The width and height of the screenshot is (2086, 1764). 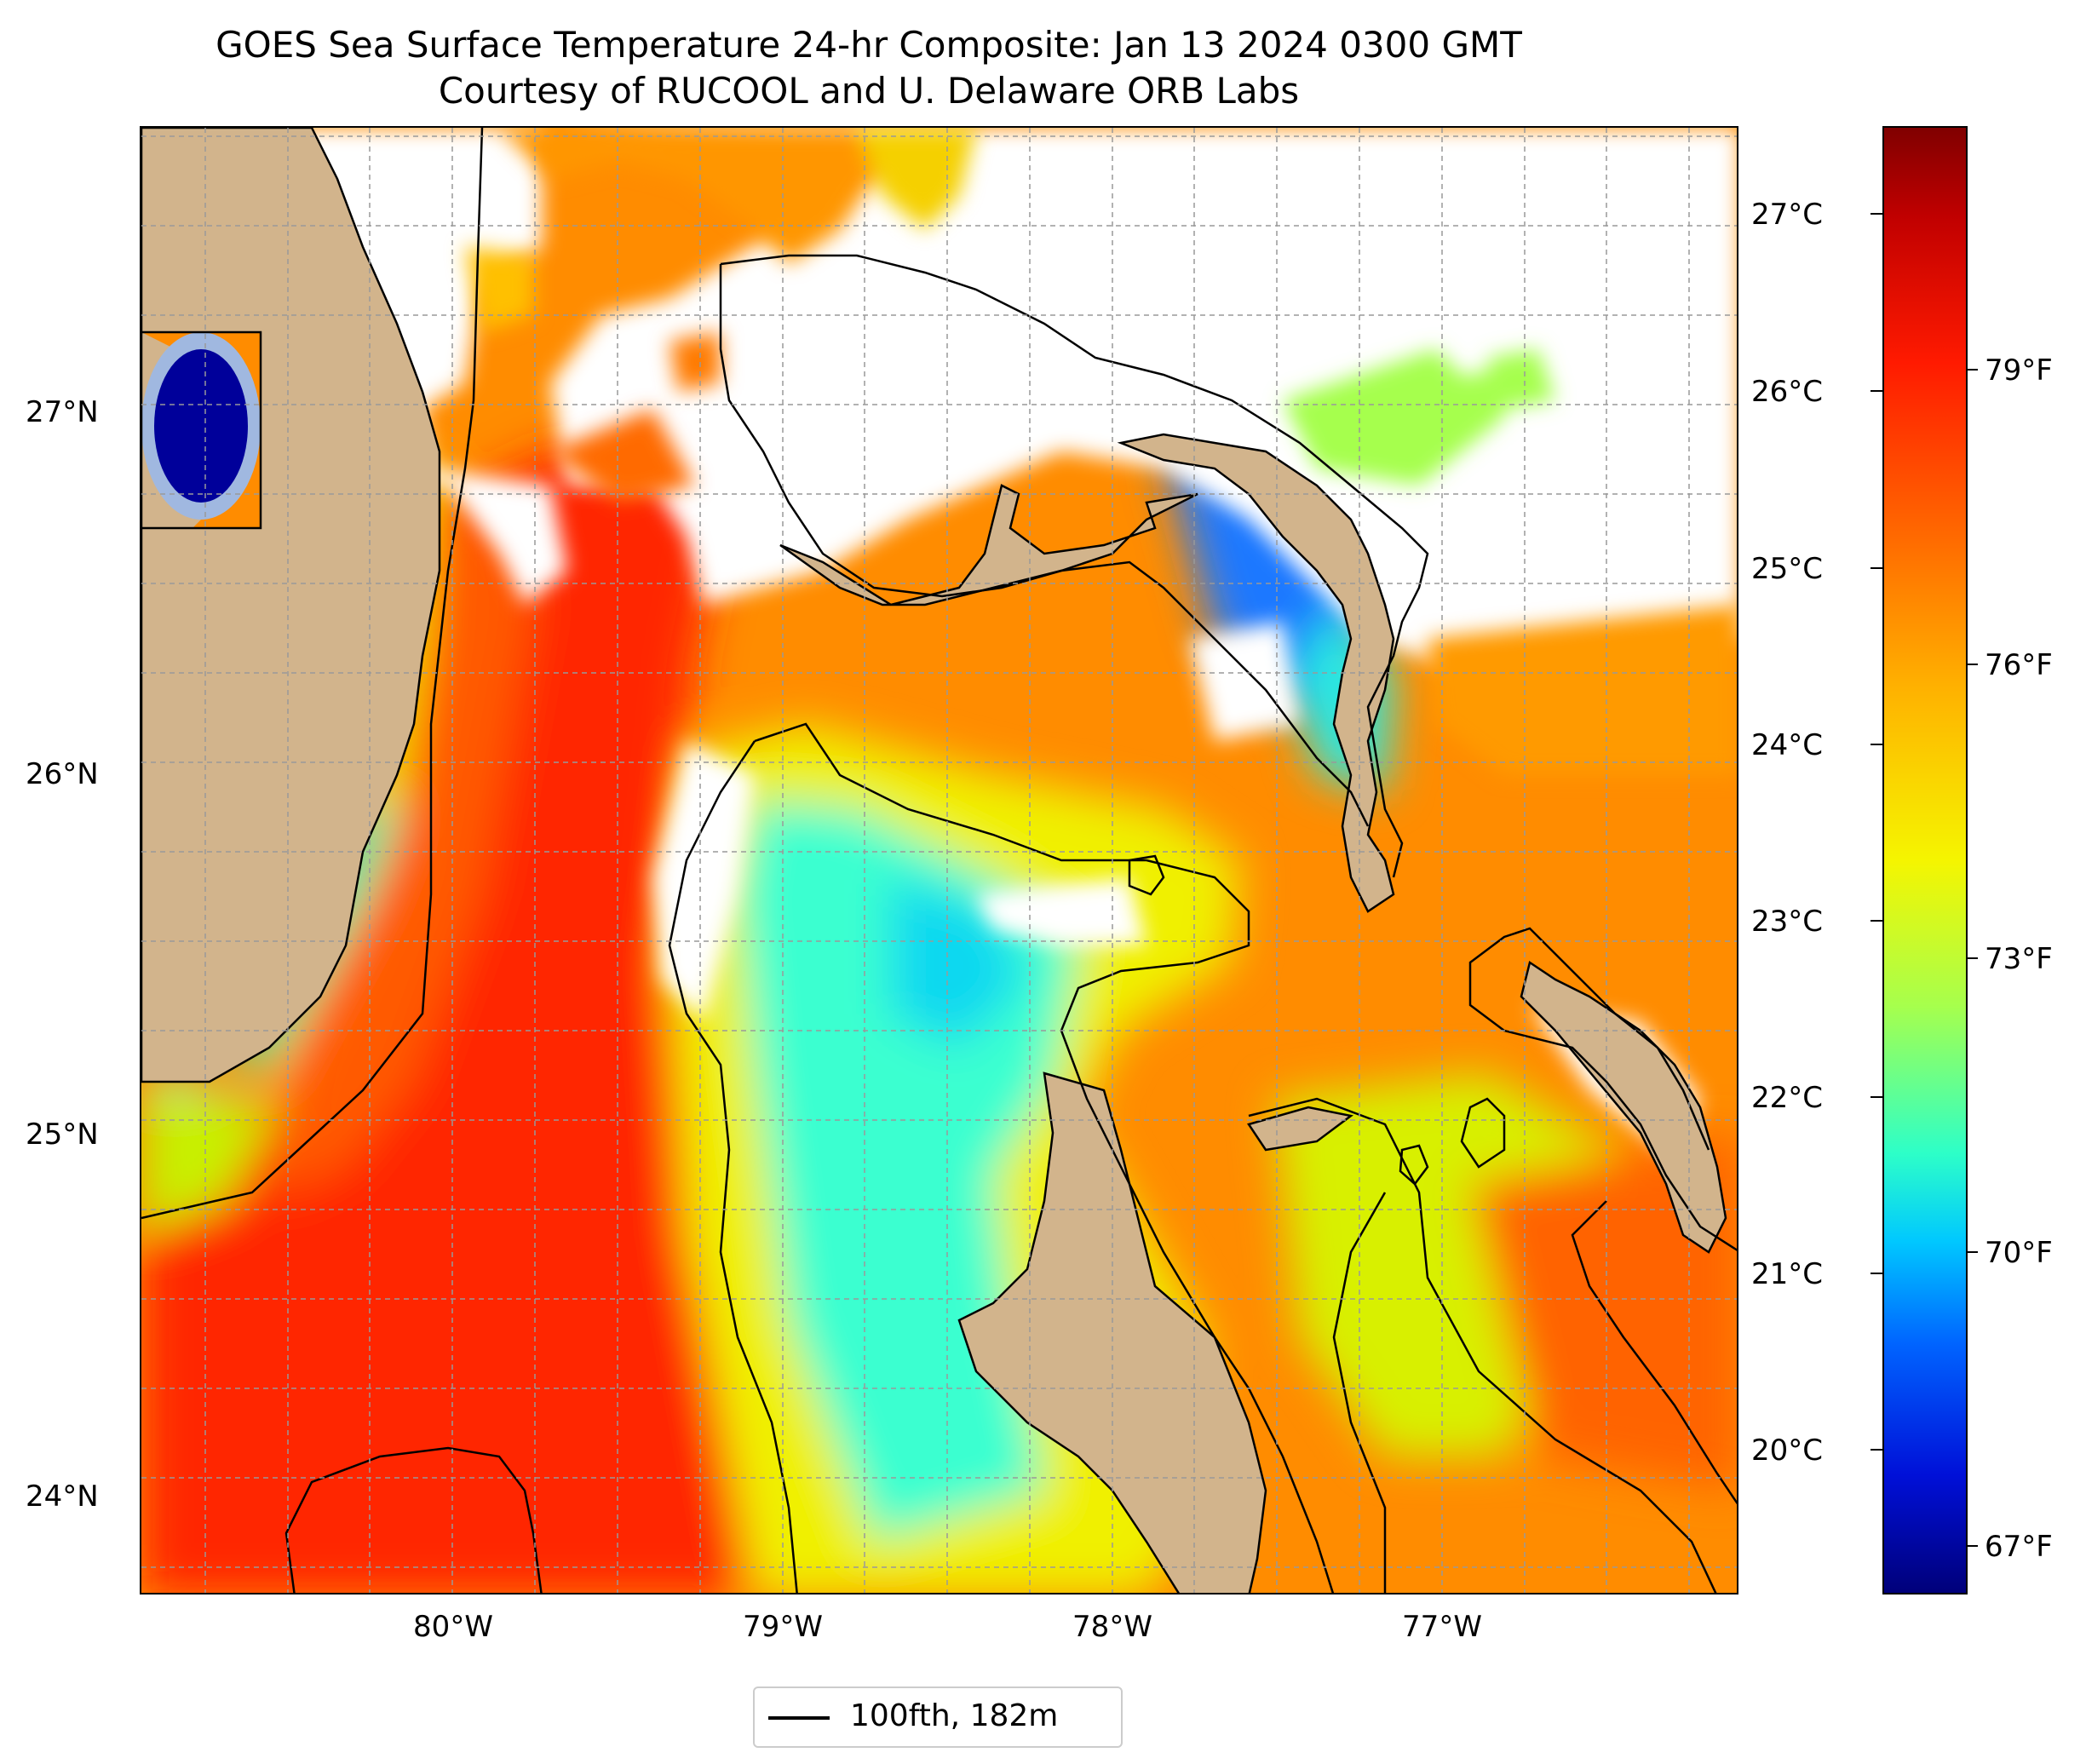 I want to click on colorbar-label-79f: 79°F, so click(x=2019, y=370).